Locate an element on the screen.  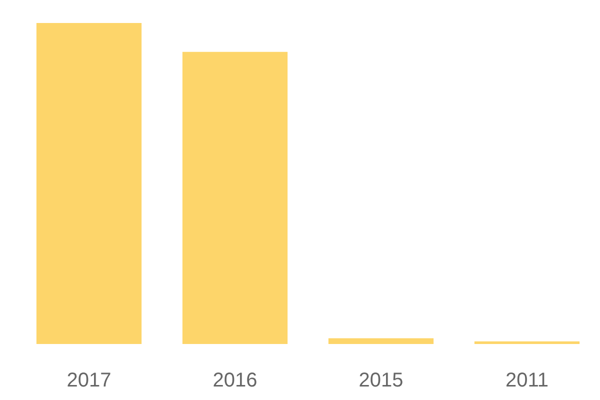
x-tick-label: 2015 is located at coordinates (381, 381).